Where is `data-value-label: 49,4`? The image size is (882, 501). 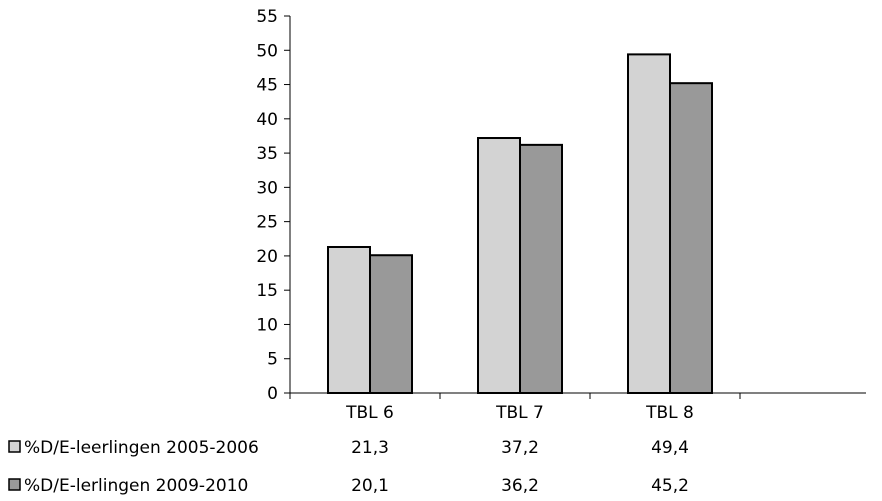 data-value-label: 49,4 is located at coordinates (670, 448).